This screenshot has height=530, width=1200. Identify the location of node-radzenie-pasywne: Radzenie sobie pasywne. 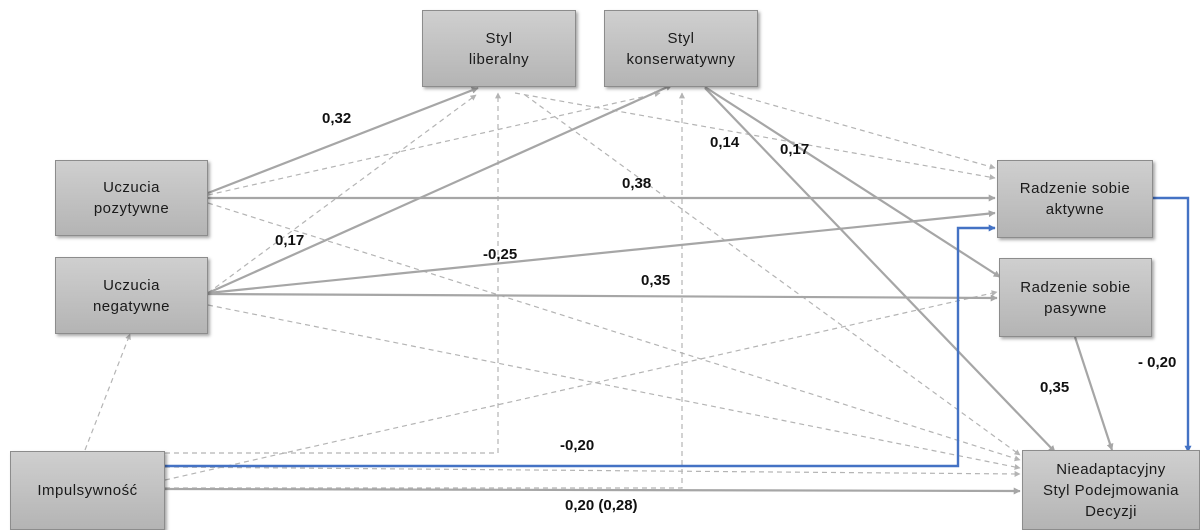
(1075, 297).